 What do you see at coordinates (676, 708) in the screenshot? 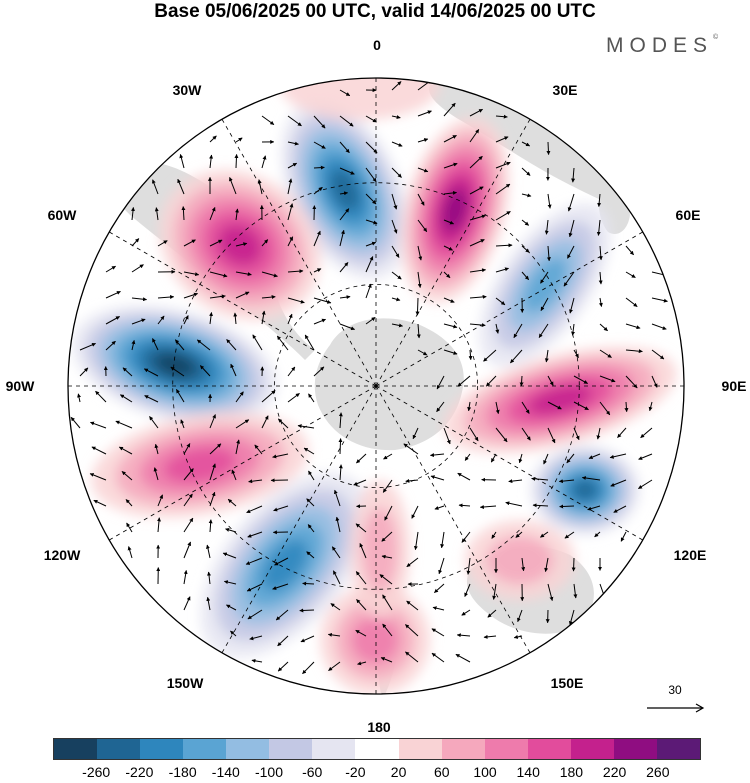
I see `vector-scale-arrow` at bounding box center [676, 708].